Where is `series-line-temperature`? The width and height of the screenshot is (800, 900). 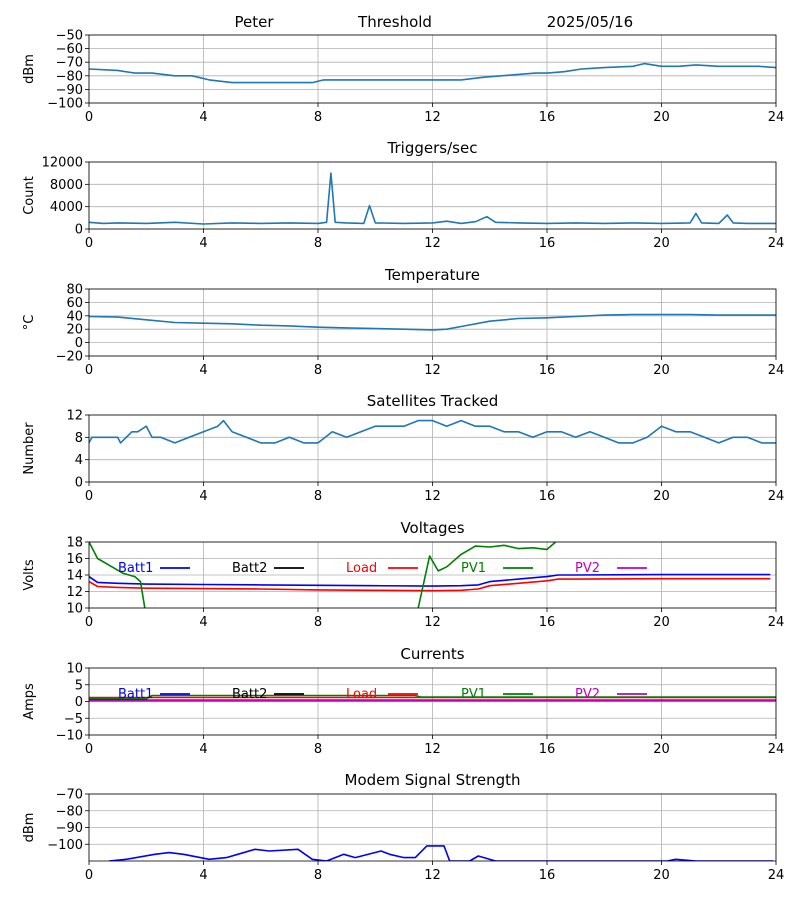 series-line-temperature is located at coordinates (432, 322).